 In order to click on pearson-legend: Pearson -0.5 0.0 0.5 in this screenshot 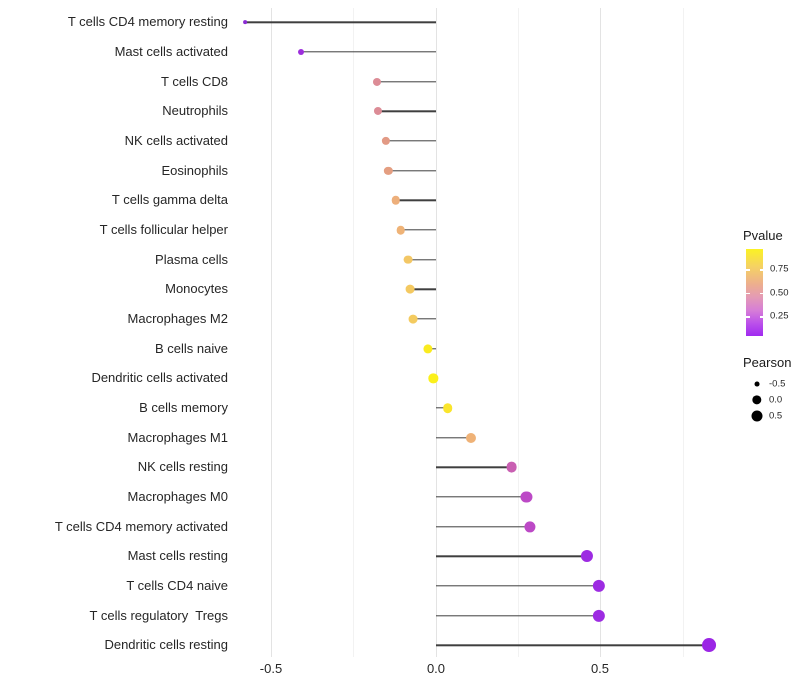, I will do `click(771, 389)`.